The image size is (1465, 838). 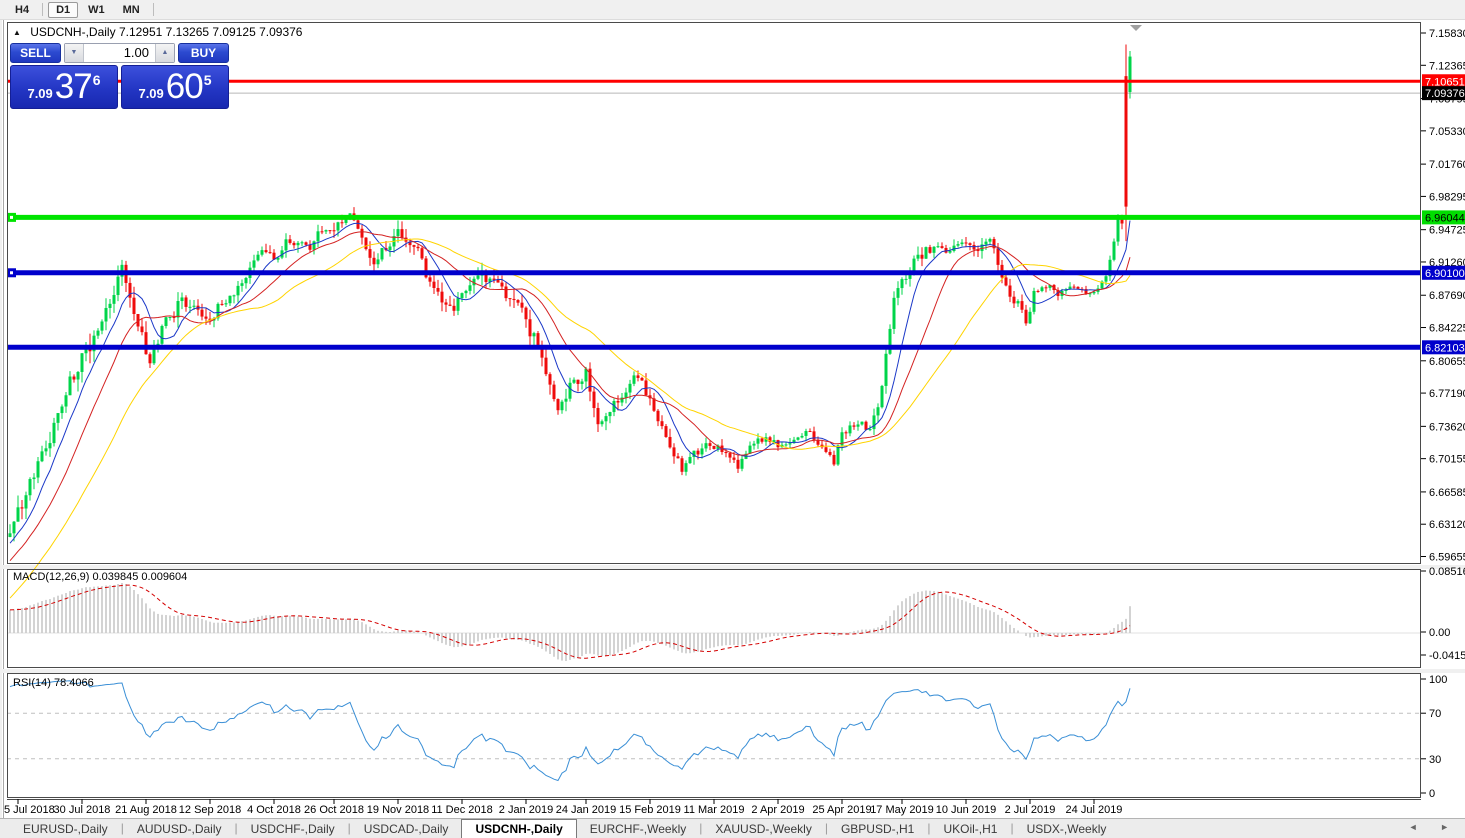 I want to click on date-tick-label: 24 Jan 2019, so click(x=586, y=810).